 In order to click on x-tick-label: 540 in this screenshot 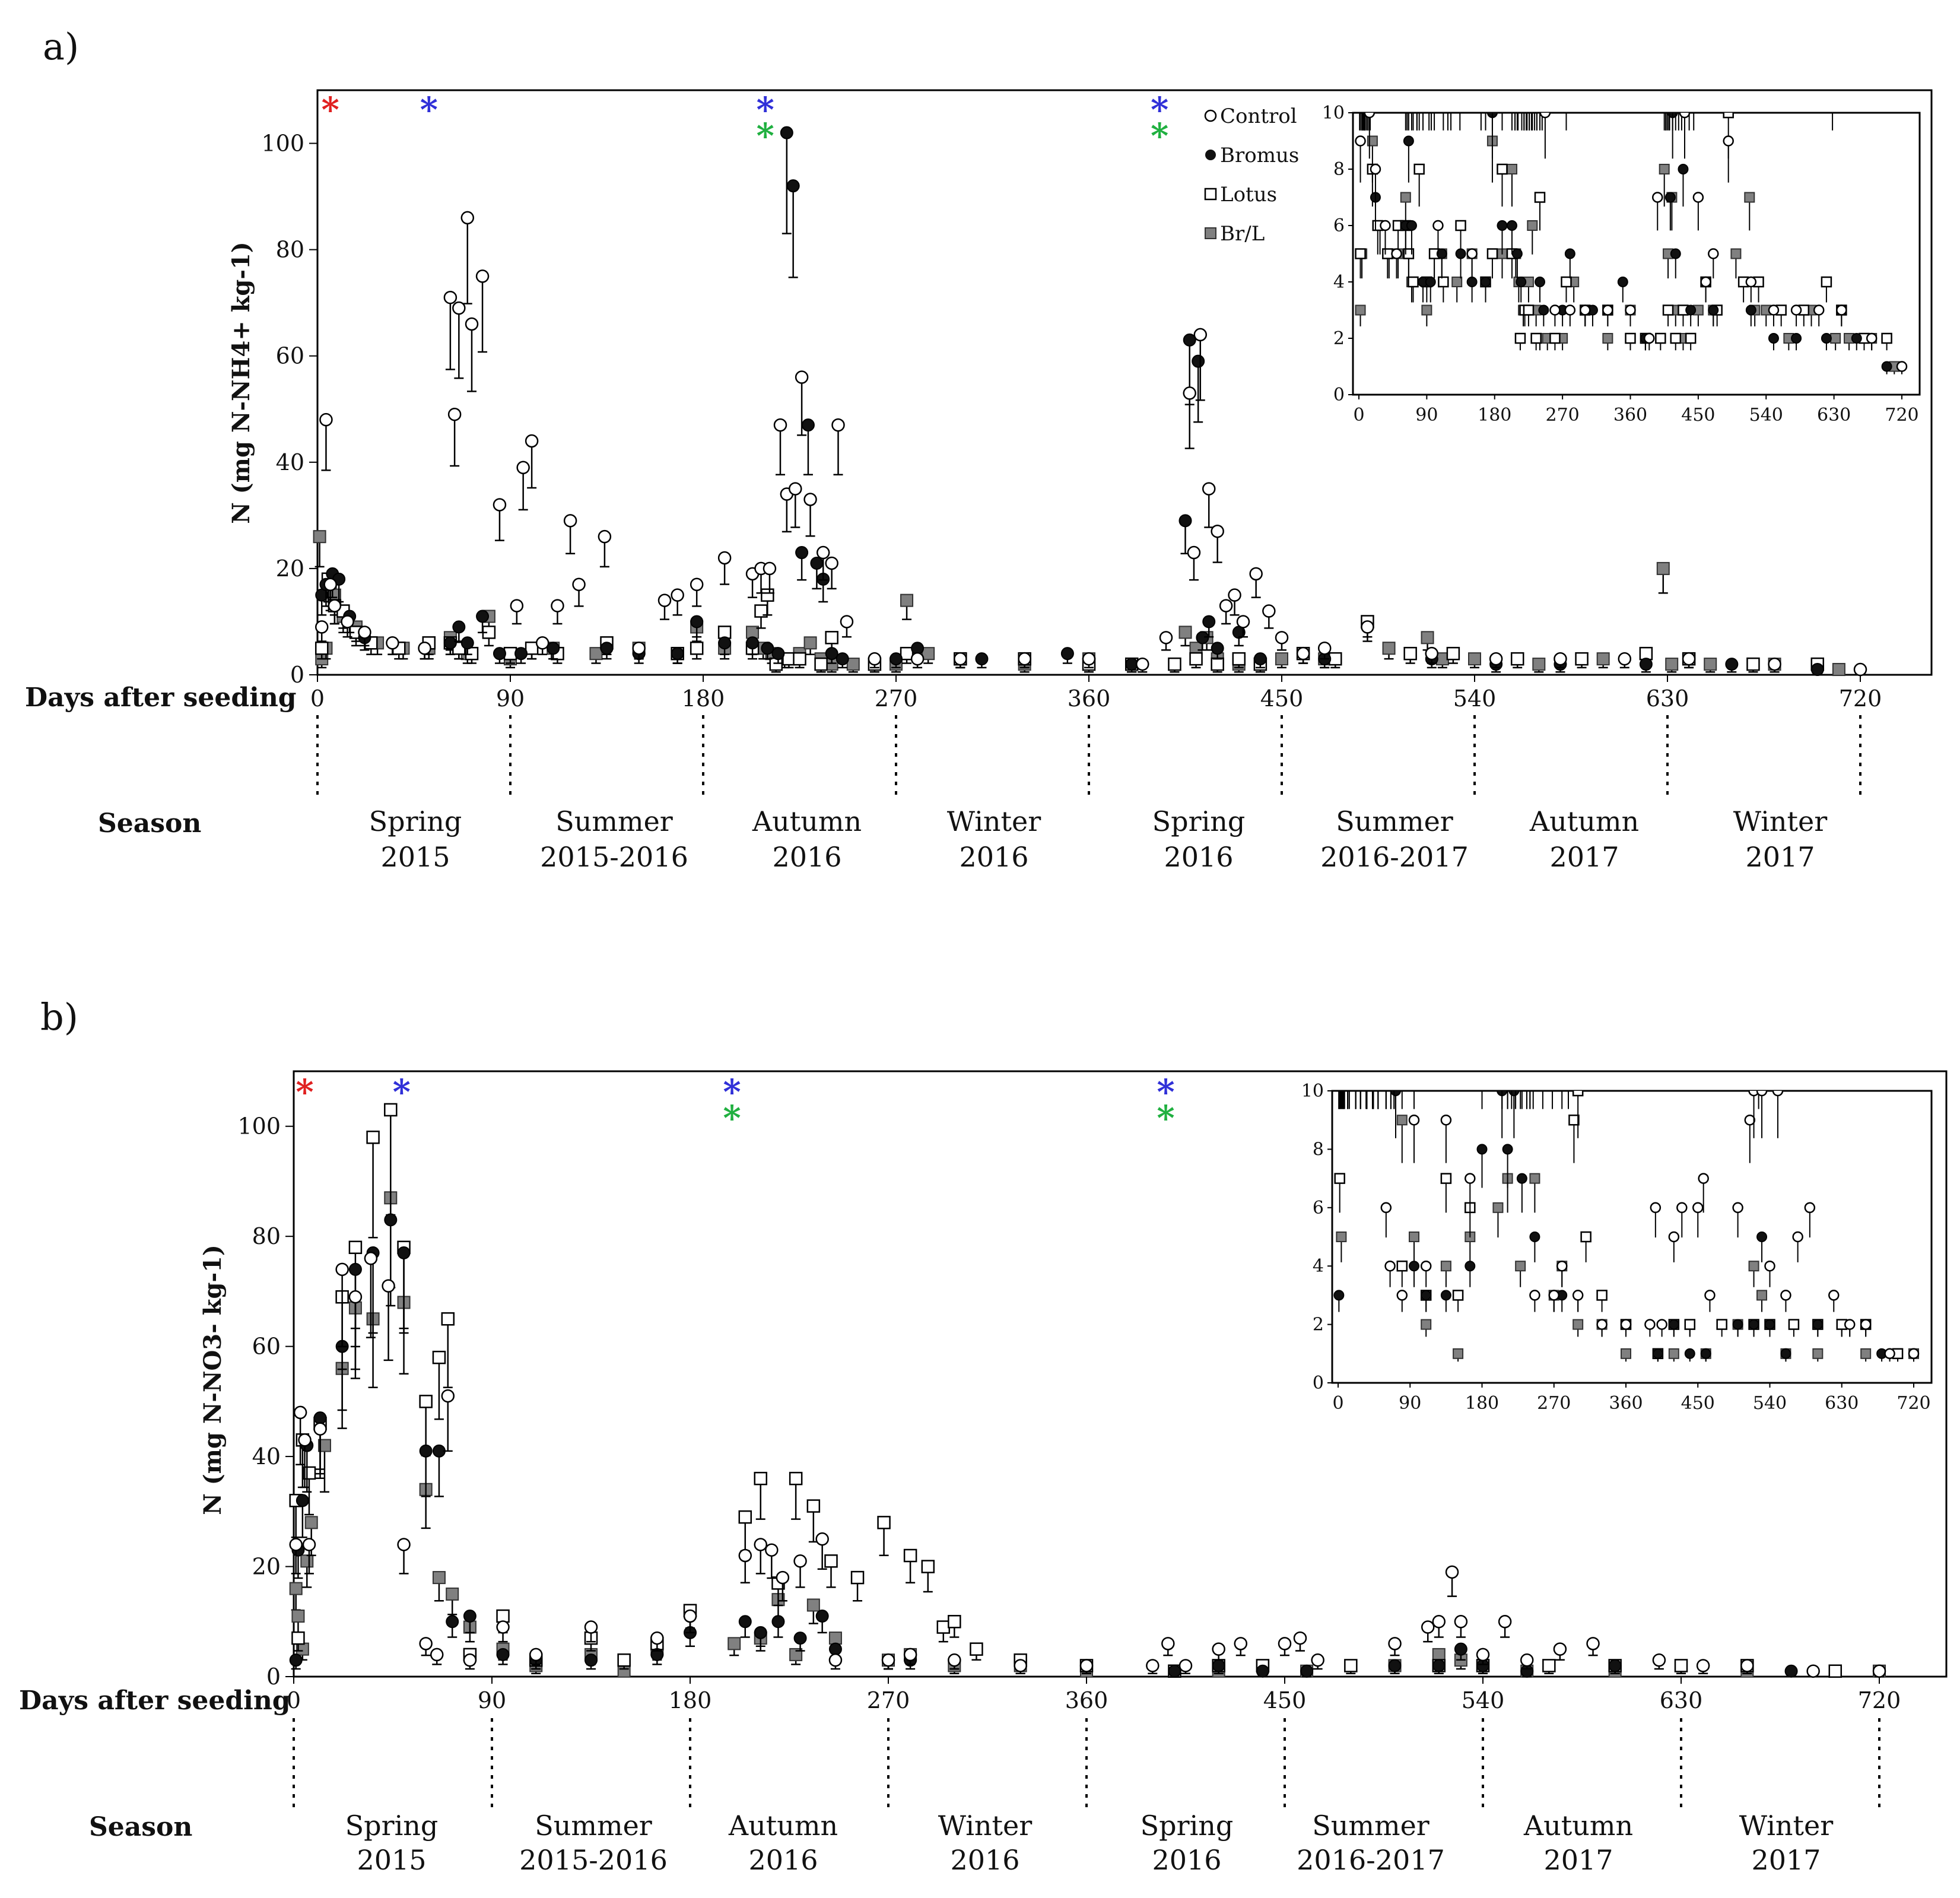, I will do `click(1475, 698)`.